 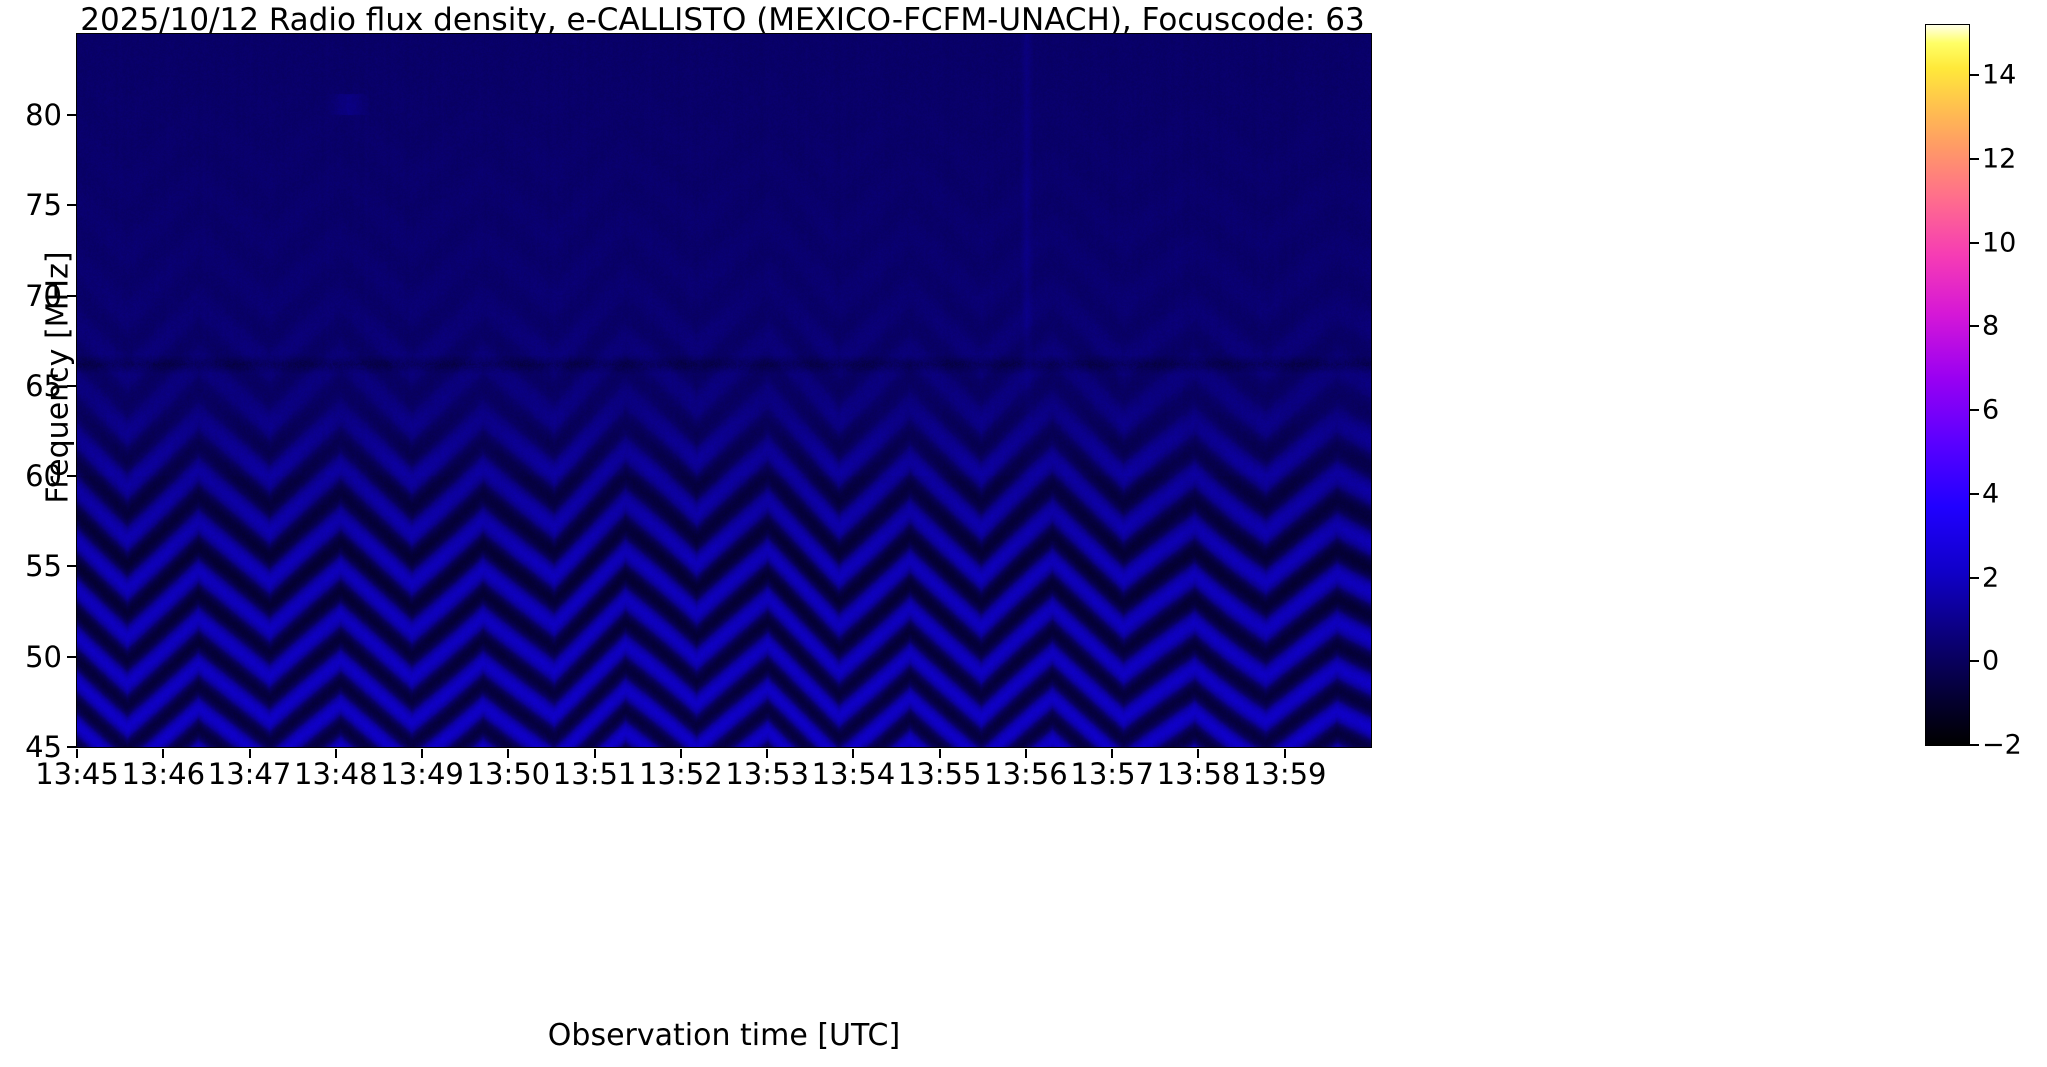 What do you see at coordinates (336, 774) in the screenshot?
I see `x-tick-label: 13:48` at bounding box center [336, 774].